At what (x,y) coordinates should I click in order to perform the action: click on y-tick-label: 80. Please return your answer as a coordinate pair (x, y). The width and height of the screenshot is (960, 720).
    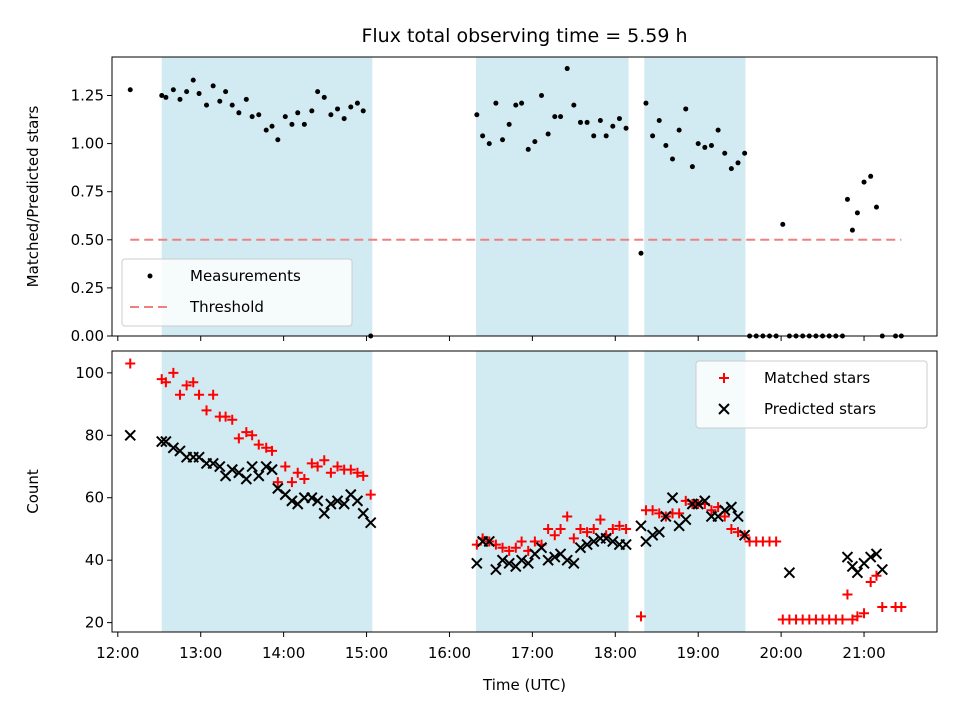
    Looking at the image, I should click on (94, 435).